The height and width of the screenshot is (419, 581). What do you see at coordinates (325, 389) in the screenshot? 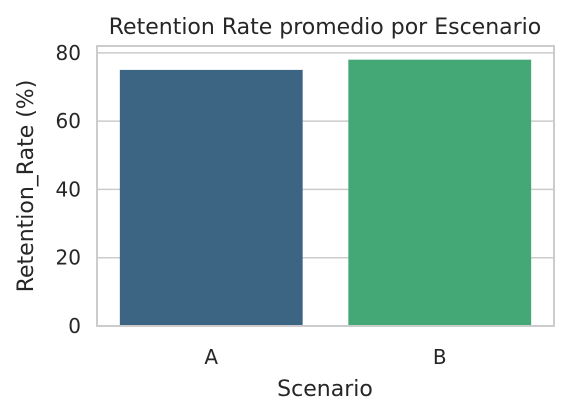
I see `x-axis-label: Scenario` at bounding box center [325, 389].